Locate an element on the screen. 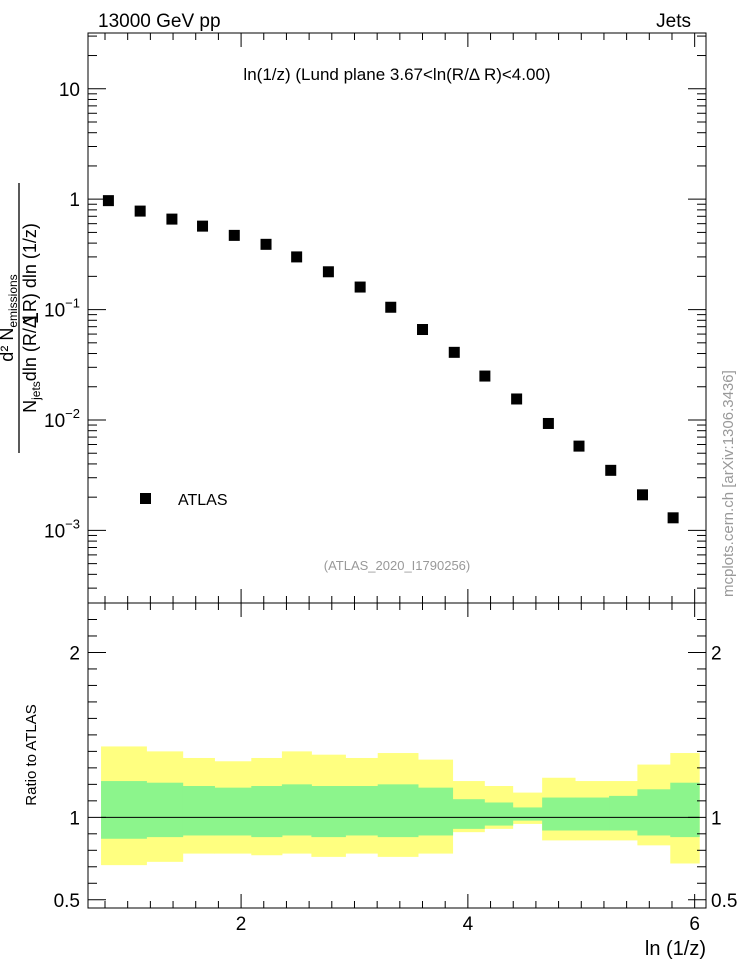 Image resolution: width=746 pixels, height=972 pixels. side-label: mcplots.cern.ch [arXiv:1306.3436] is located at coordinates (728, 483).